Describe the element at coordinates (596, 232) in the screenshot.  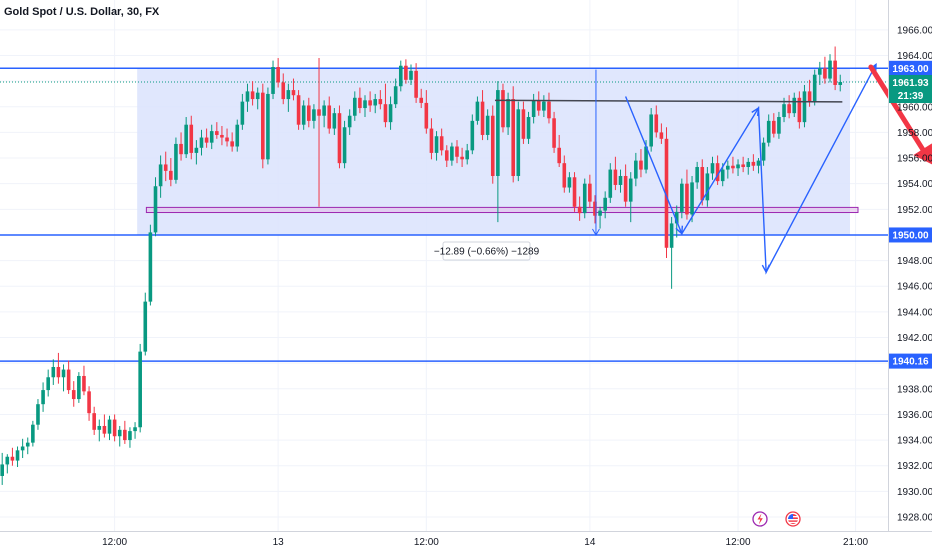
I see `measure-arrowhead` at that location.